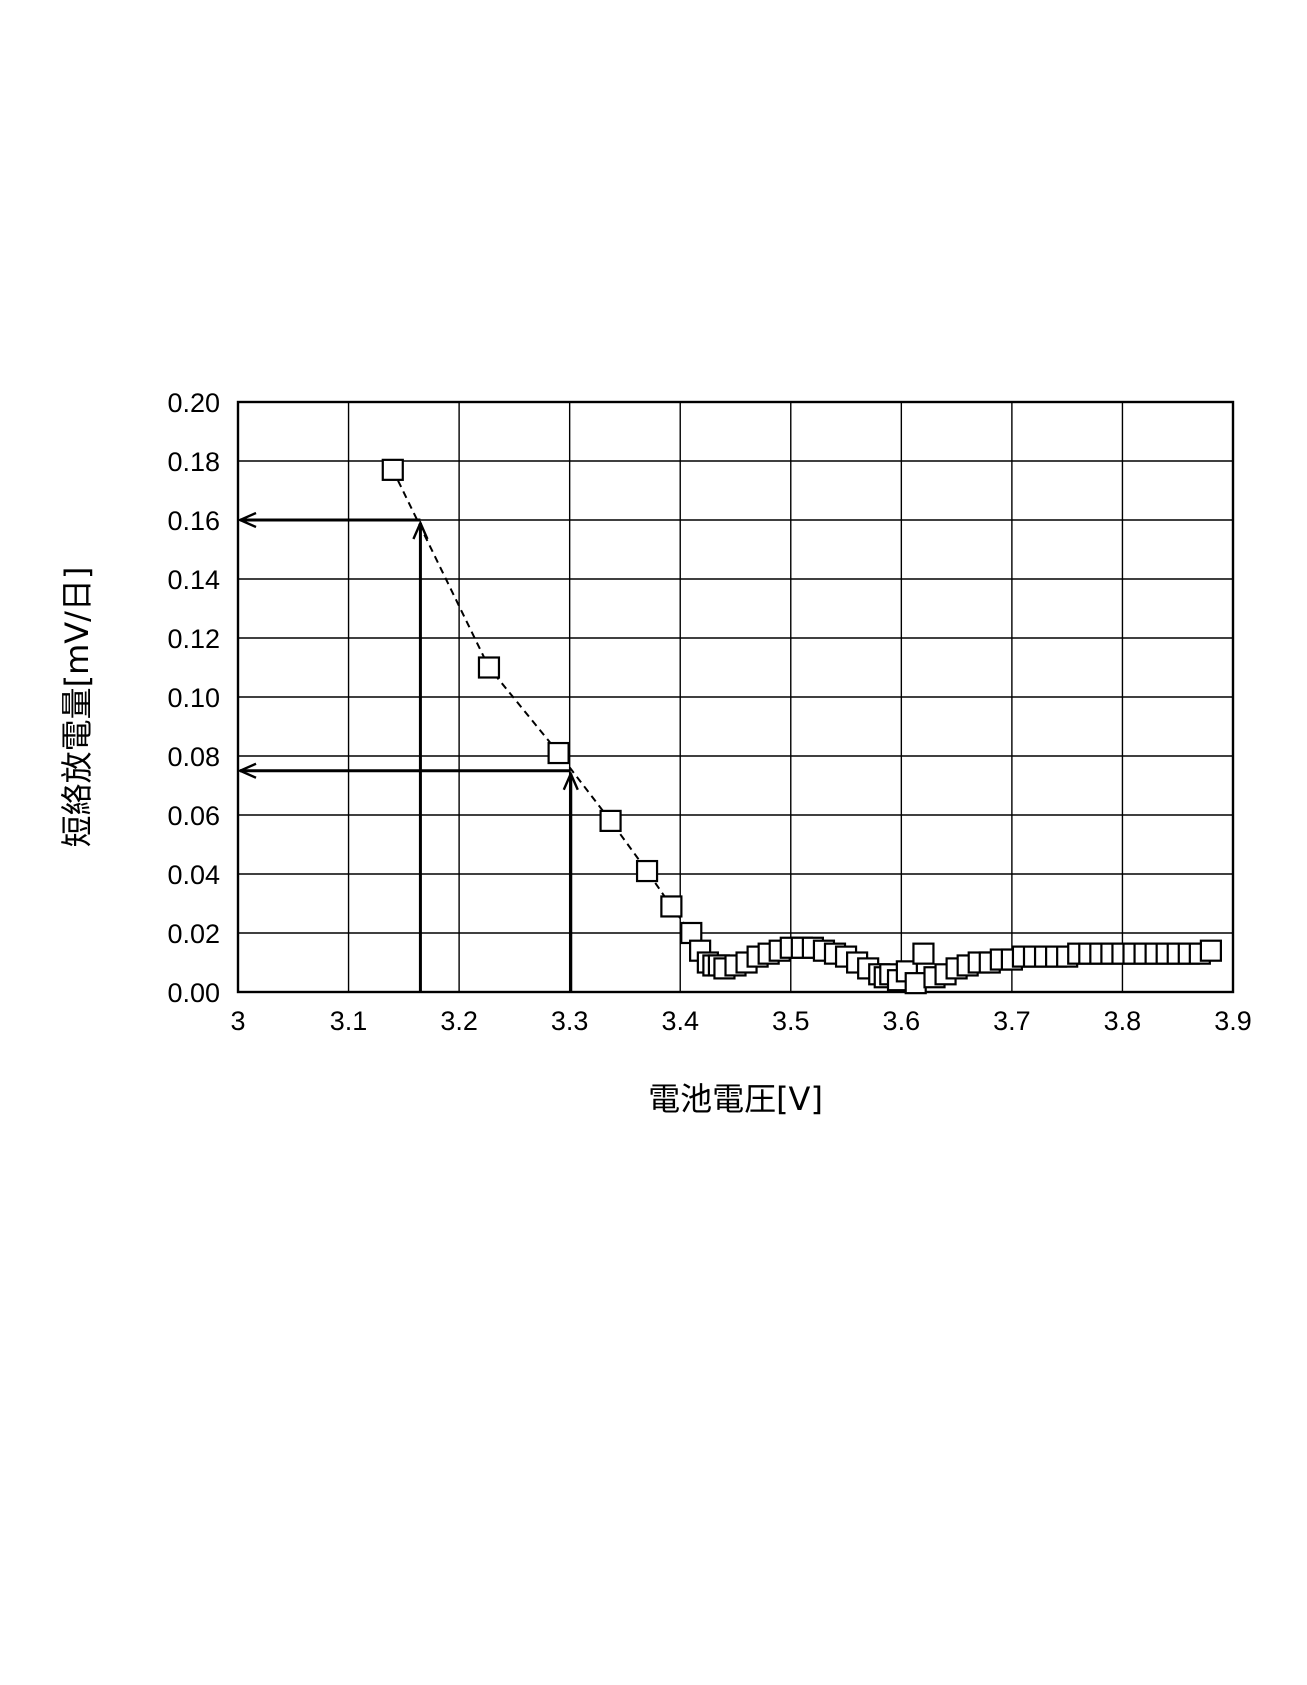  What do you see at coordinates (193, 462) in the screenshot?
I see `y-tick-label: 0.18` at bounding box center [193, 462].